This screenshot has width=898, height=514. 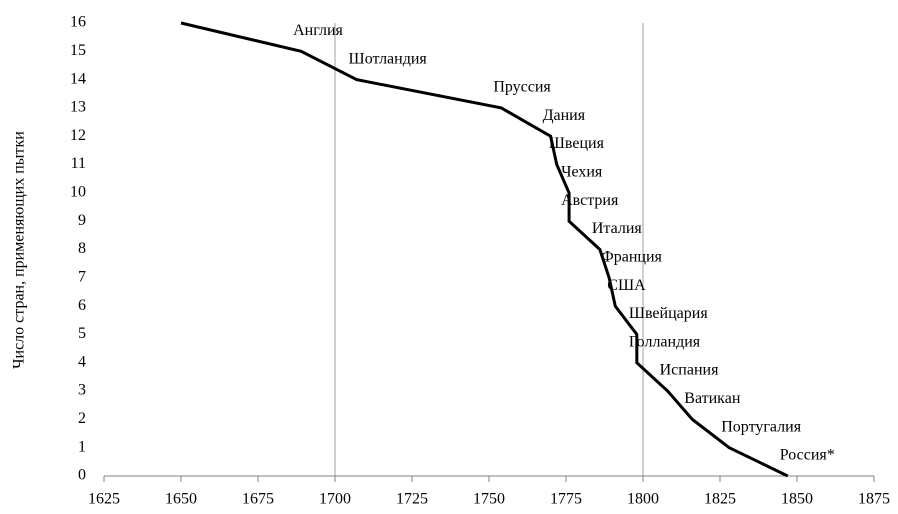 What do you see at coordinates (617, 228) in the screenshot?
I see `point-label: Италия` at bounding box center [617, 228].